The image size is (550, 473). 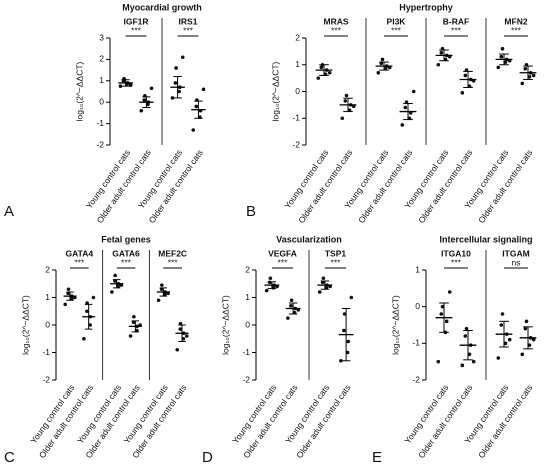 I want to click on gene-name: B-RAF, so click(x=456, y=21).